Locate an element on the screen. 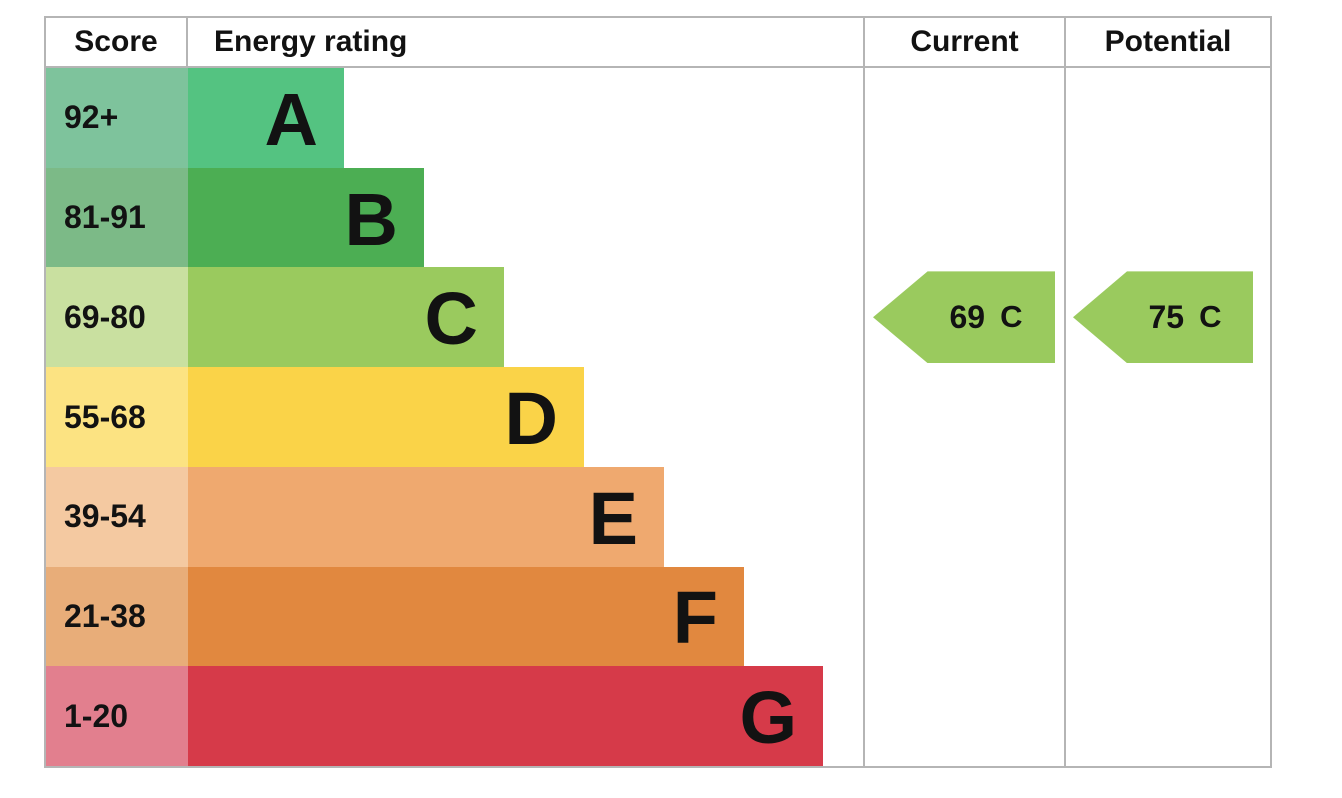  header-potential: Potential is located at coordinates (1167, 42).